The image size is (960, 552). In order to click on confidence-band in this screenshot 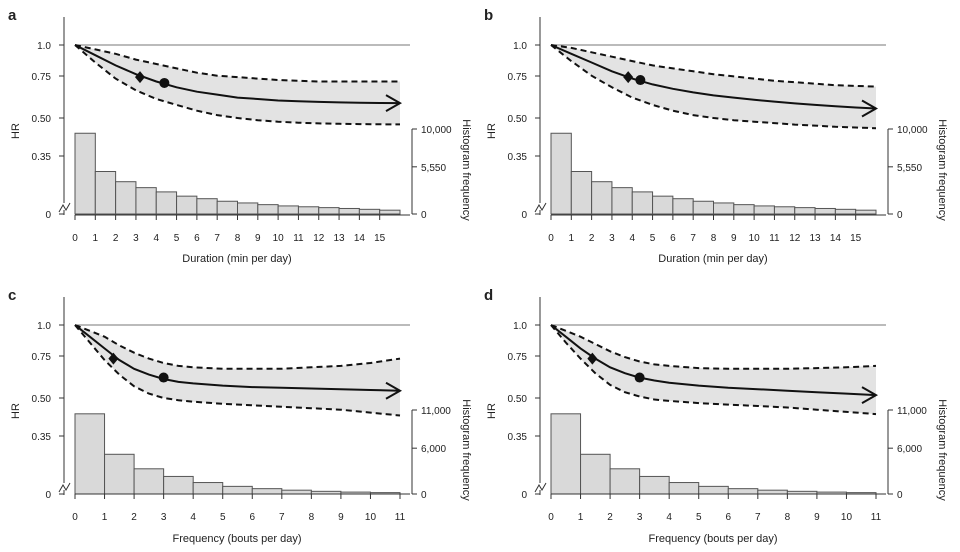, I will do `click(237, 370)`.